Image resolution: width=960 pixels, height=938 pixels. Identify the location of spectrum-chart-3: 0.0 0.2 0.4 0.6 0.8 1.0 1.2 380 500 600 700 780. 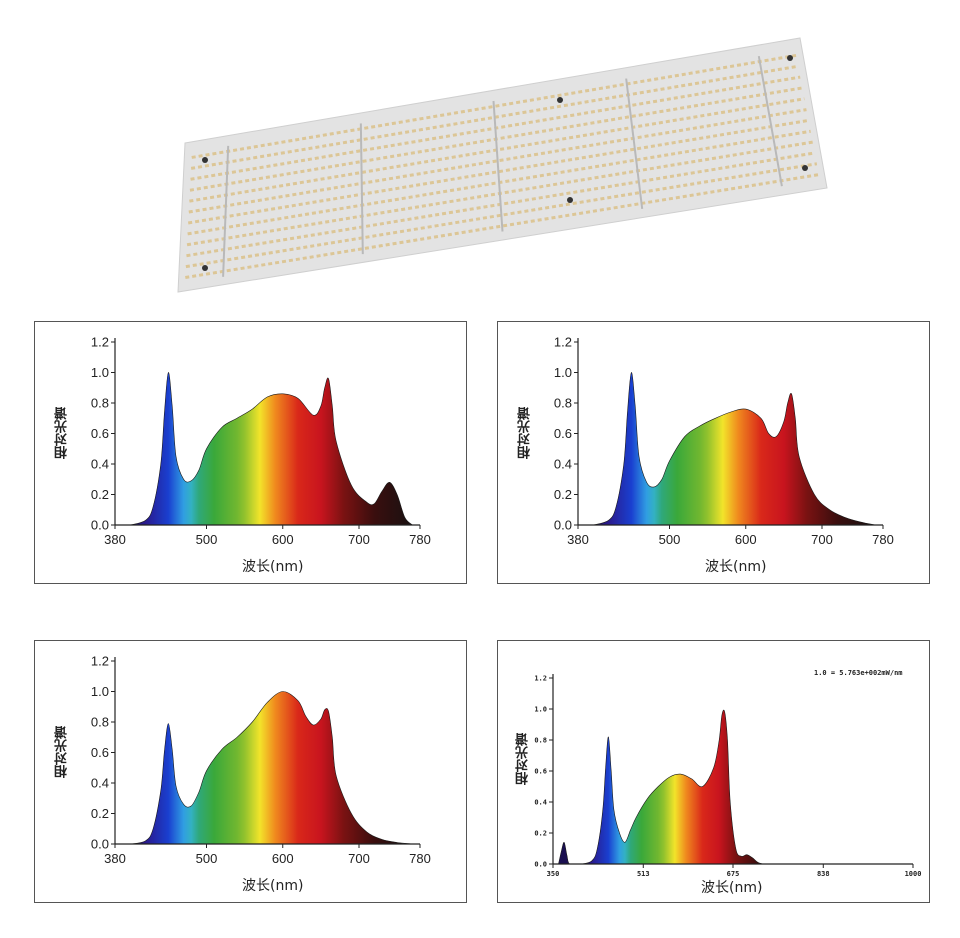
(261, 760).